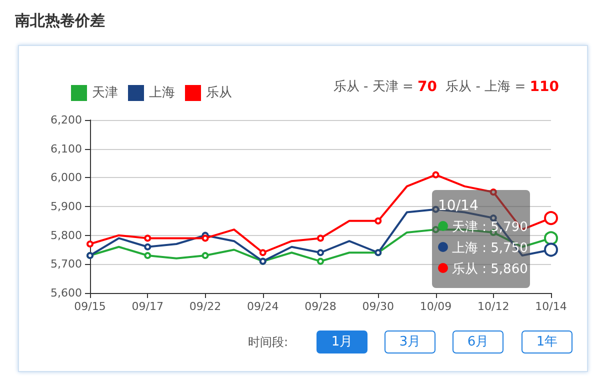  Describe the element at coordinates (503, 87) in the screenshot. I see `text: 乐从 - 上海 = 110` at that location.